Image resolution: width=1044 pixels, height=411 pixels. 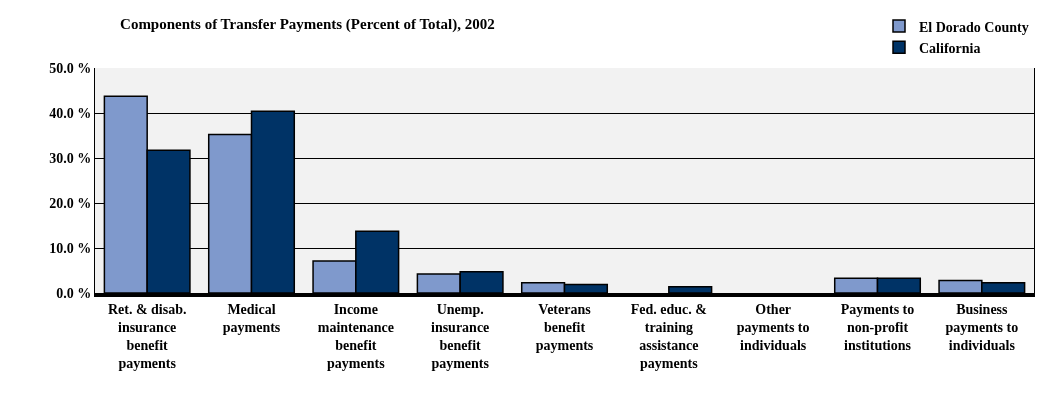 What do you see at coordinates (70, 203) in the screenshot?
I see `y-tick-label: 20.0 %` at bounding box center [70, 203].